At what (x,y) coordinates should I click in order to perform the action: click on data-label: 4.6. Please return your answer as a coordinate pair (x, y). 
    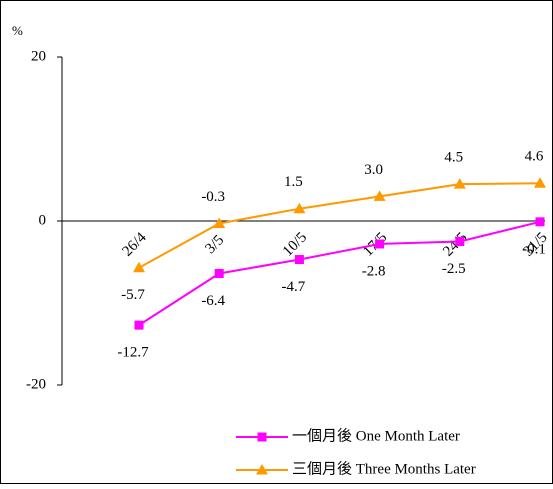
    Looking at the image, I should click on (534, 157).